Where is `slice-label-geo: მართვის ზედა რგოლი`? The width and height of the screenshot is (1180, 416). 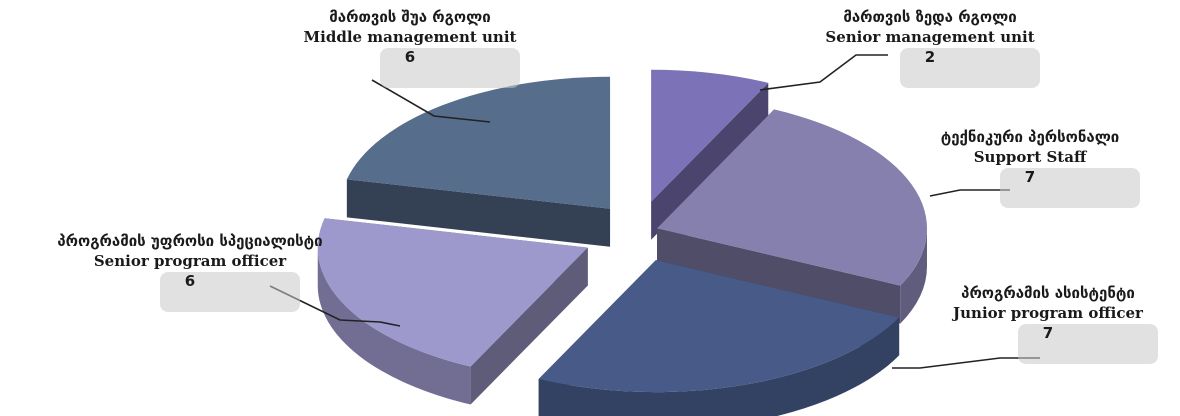 slice-label-geo: მართვის ზედა რგოლი is located at coordinates (929, 17).